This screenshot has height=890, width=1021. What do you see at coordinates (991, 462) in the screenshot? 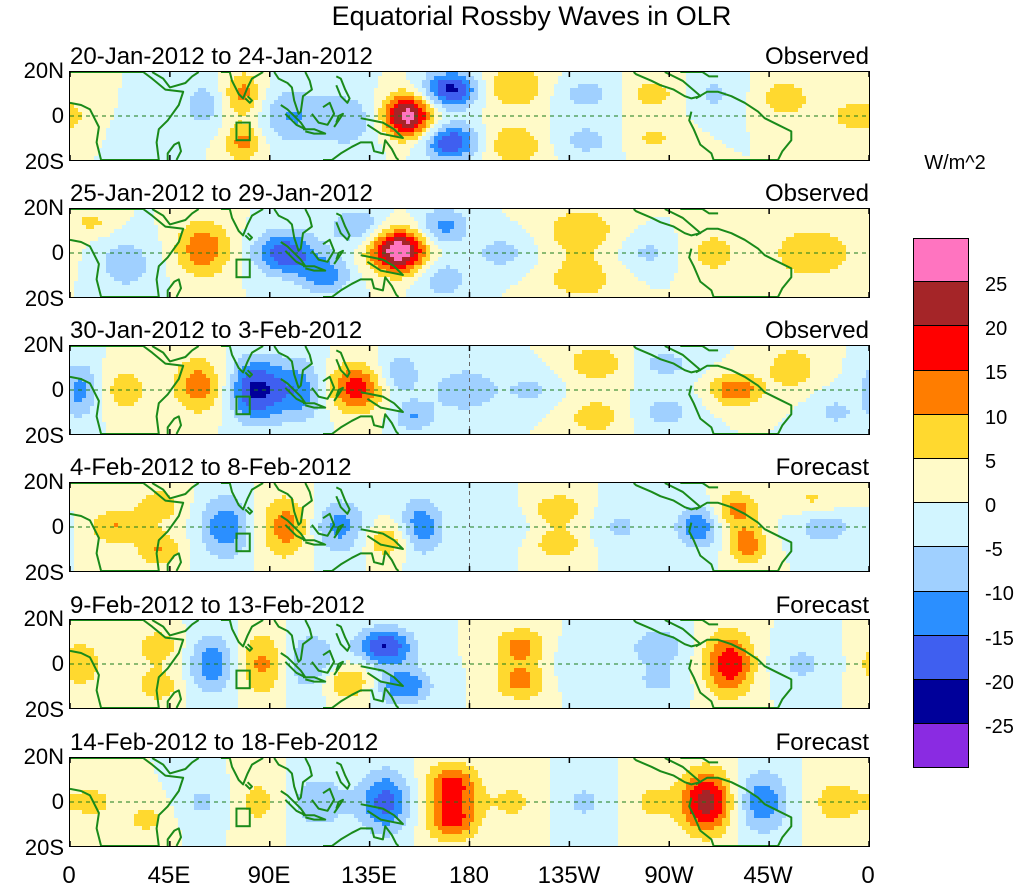
I see `colorbar-label-5: 5` at bounding box center [991, 462].